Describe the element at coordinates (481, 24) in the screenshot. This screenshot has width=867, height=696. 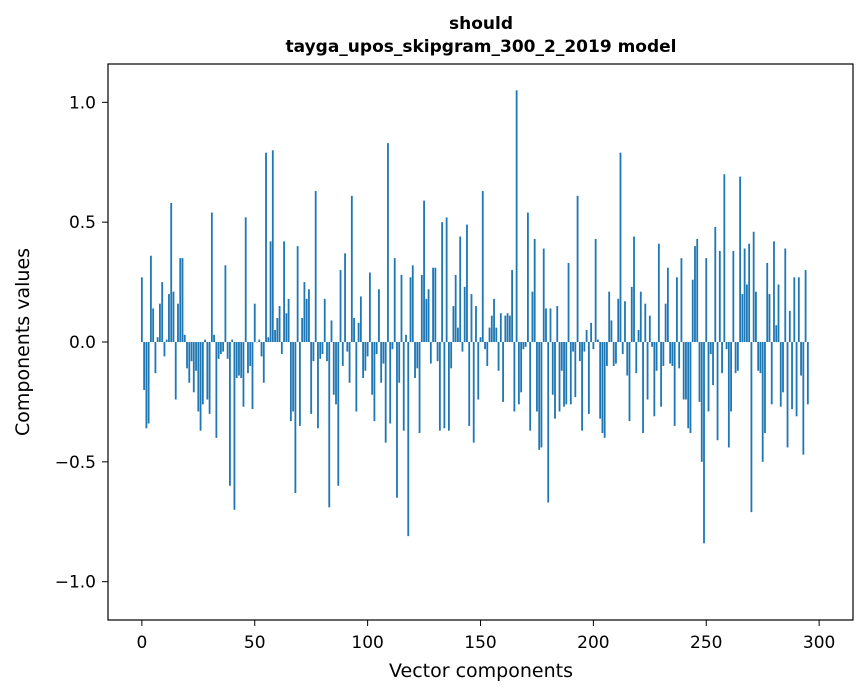
I see `chart-title-line1: should` at that location.